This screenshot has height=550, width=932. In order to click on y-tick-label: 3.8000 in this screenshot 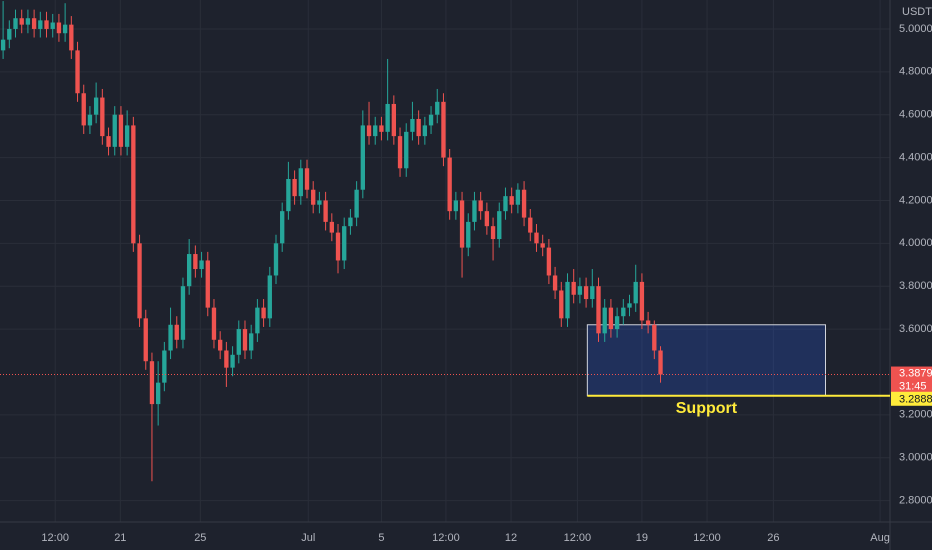, I will do `click(915, 286)`.